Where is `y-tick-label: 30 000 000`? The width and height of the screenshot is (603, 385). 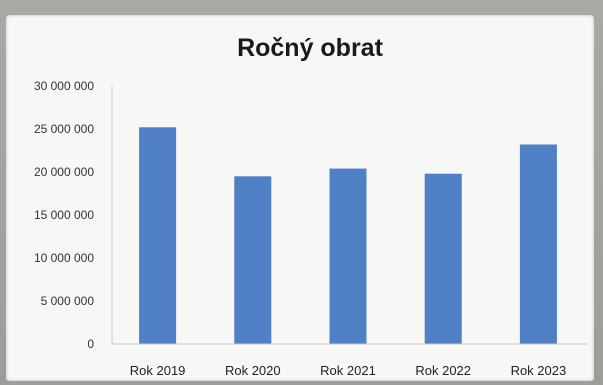
y-tick-label: 30 000 000 is located at coordinates (64, 86).